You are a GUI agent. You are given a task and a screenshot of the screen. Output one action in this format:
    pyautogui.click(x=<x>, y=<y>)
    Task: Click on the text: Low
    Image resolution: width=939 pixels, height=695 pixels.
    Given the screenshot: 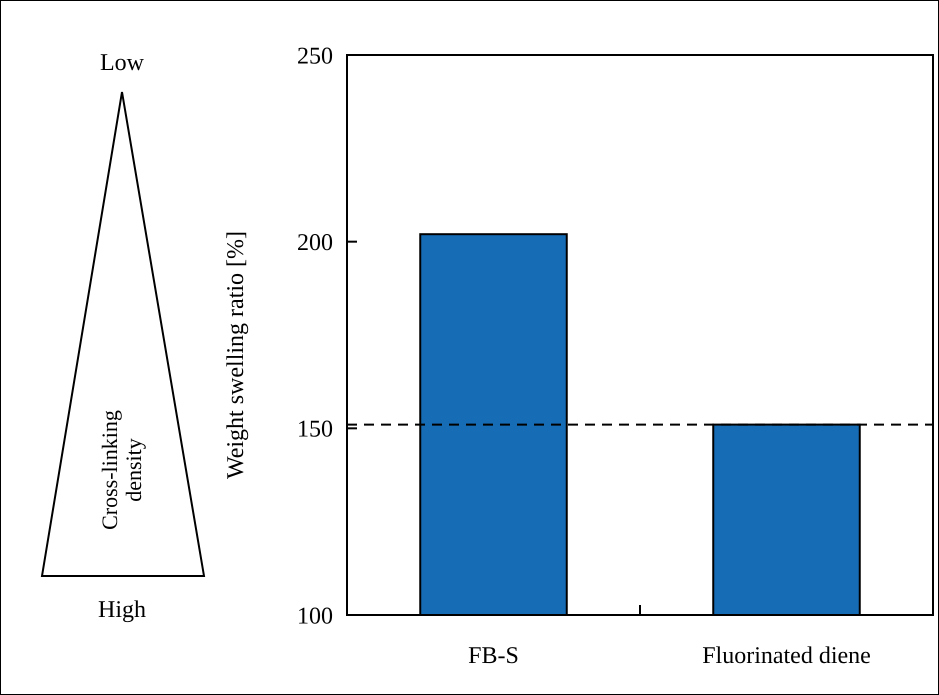 What is the action you would take?
    pyautogui.click(x=122, y=63)
    